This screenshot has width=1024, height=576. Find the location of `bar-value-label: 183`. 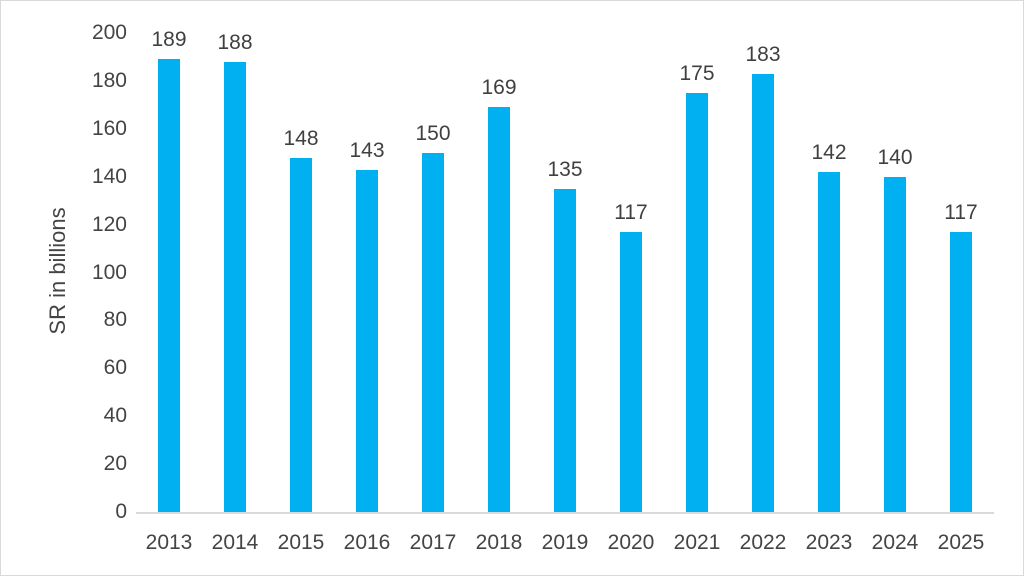

bar-value-label: 183 is located at coordinates (763, 54).